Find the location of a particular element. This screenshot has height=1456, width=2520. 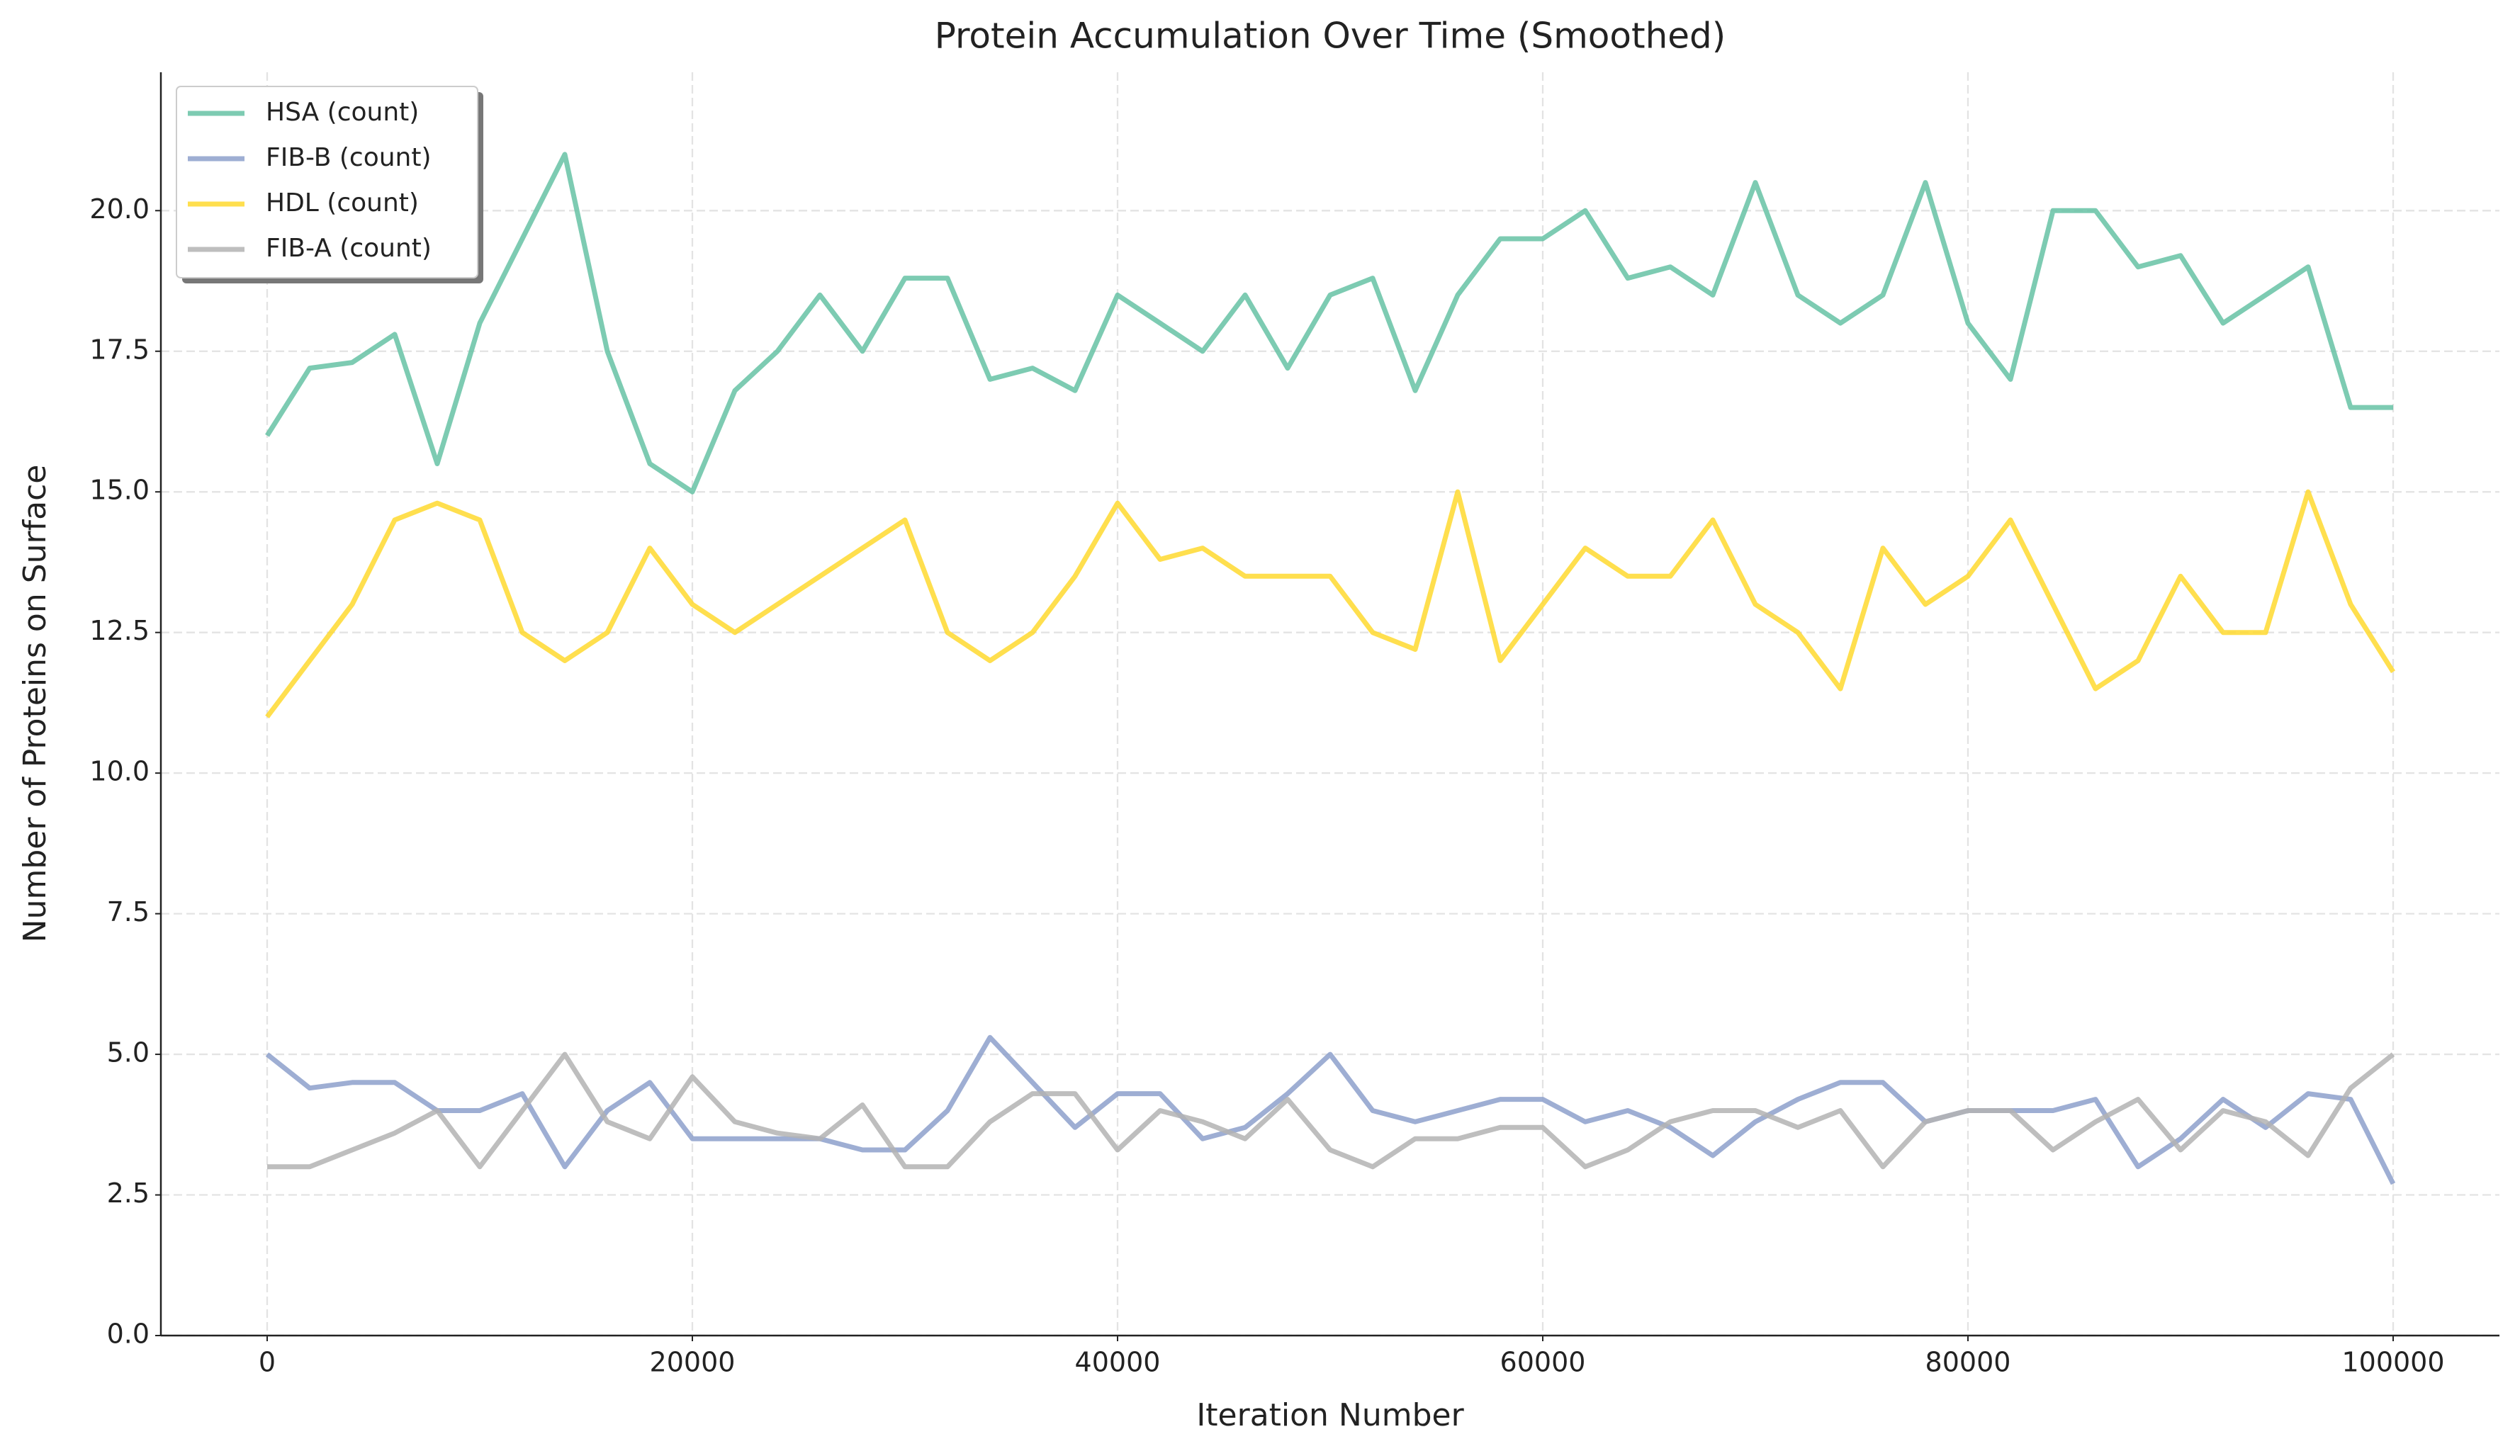

y-tick-label: 7.5 is located at coordinates (128, 912).